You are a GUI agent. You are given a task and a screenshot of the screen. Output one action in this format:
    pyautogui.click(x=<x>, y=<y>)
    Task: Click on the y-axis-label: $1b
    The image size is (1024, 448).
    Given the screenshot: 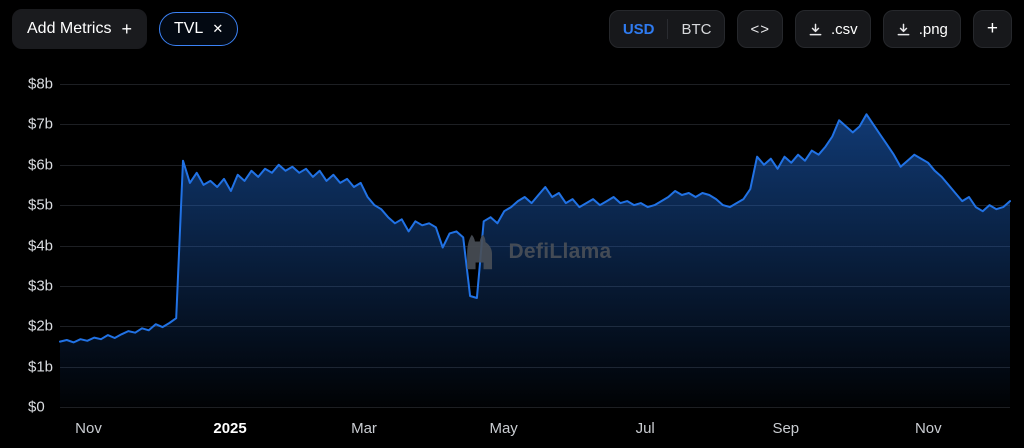 What is the action you would take?
    pyautogui.click(x=41, y=367)
    